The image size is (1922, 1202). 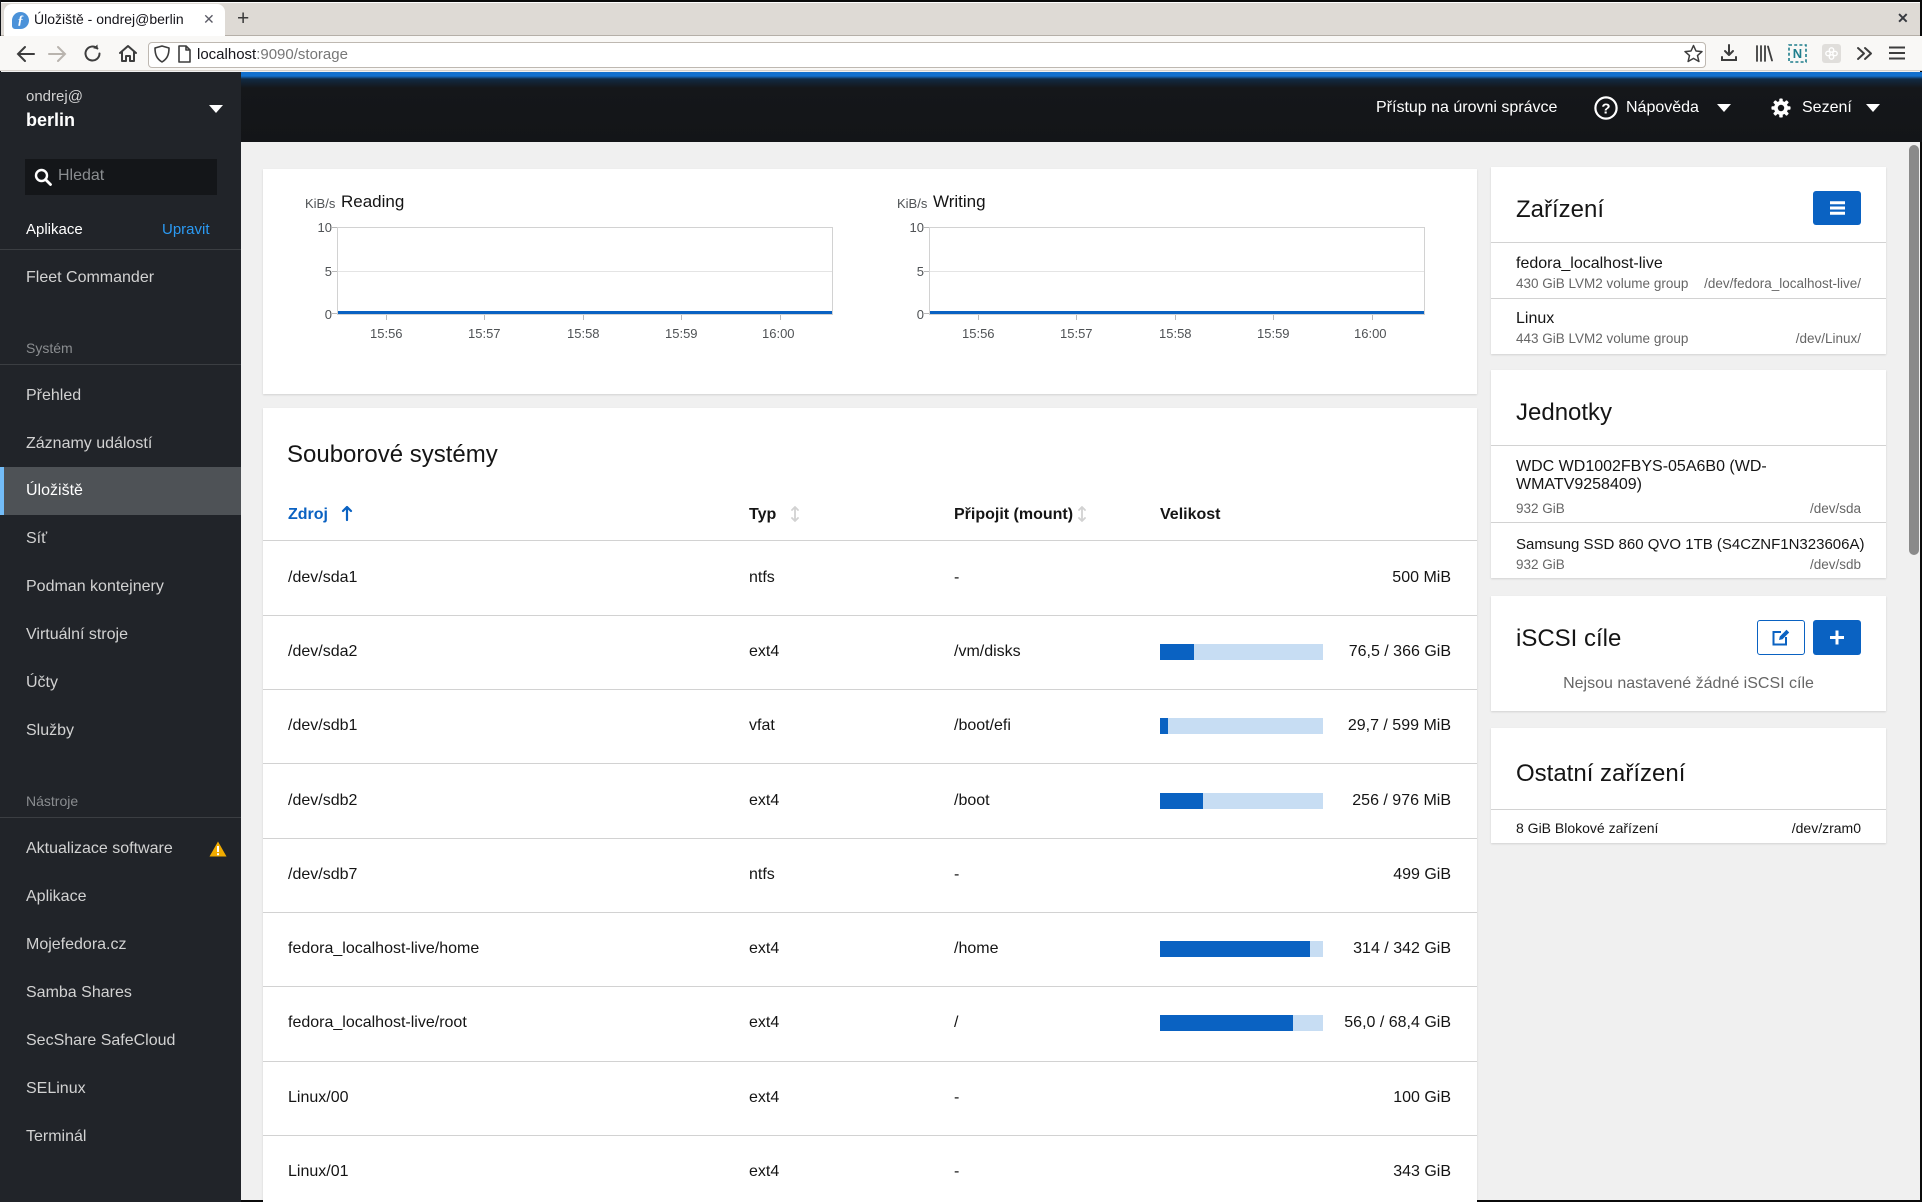 I want to click on svg-text: N, so click(x=1797, y=53).